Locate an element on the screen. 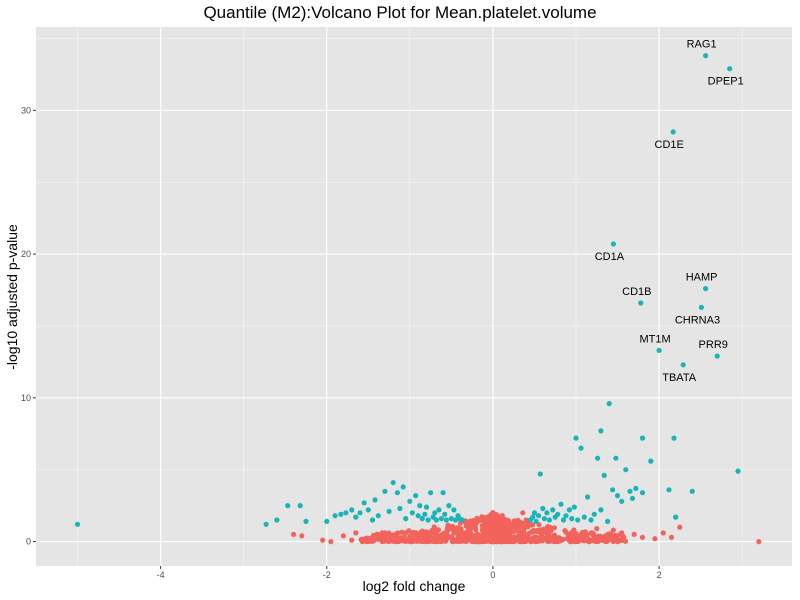  y-tick-label: 10 is located at coordinates (26, 398).